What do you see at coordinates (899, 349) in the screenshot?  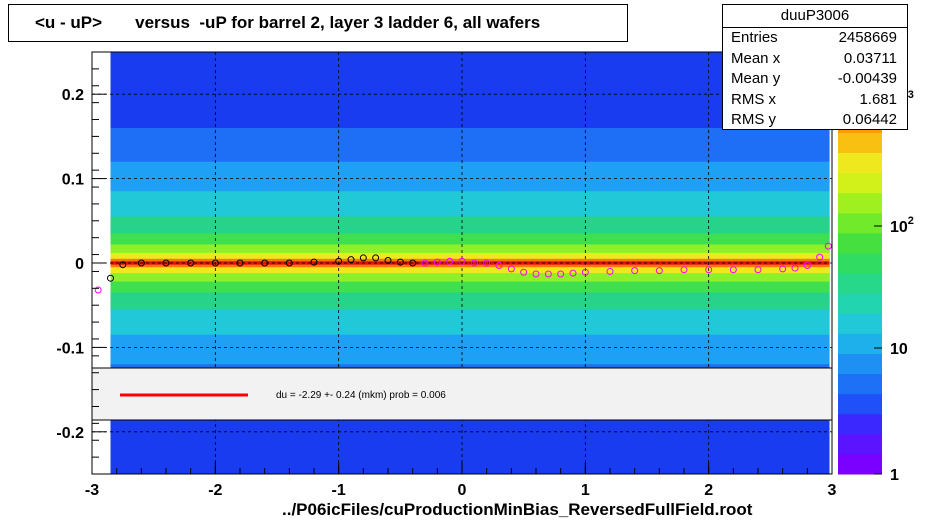 I see `z-tick-label: 10` at bounding box center [899, 349].